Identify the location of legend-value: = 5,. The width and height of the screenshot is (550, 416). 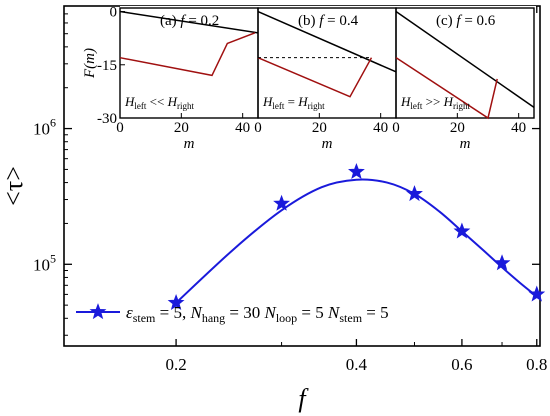
(172, 312).